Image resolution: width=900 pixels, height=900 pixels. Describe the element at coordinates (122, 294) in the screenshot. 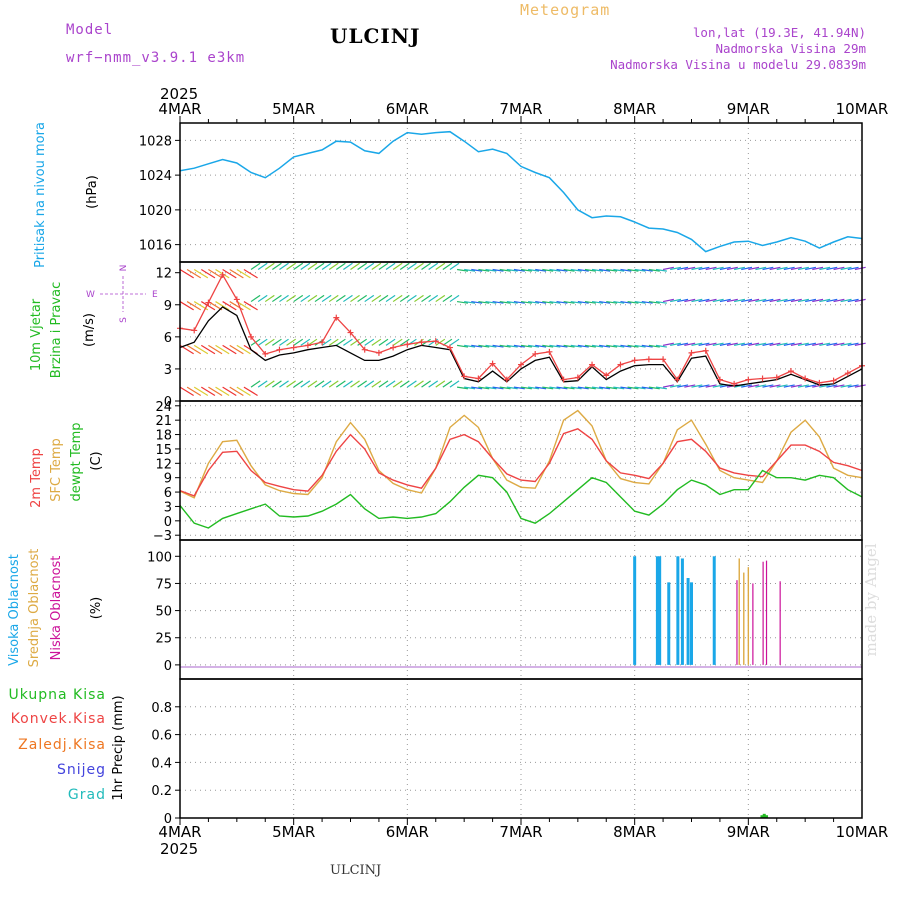

I see `compass-rose: N W E S` at that location.